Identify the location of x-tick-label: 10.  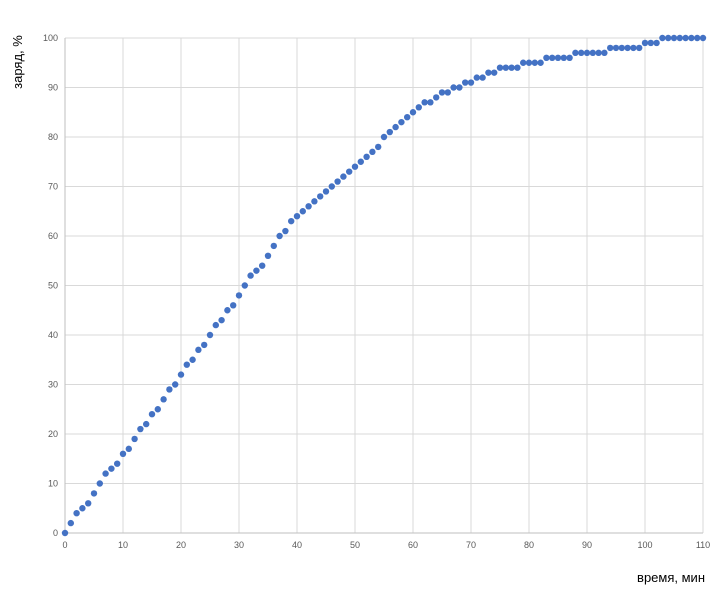
(123, 545).